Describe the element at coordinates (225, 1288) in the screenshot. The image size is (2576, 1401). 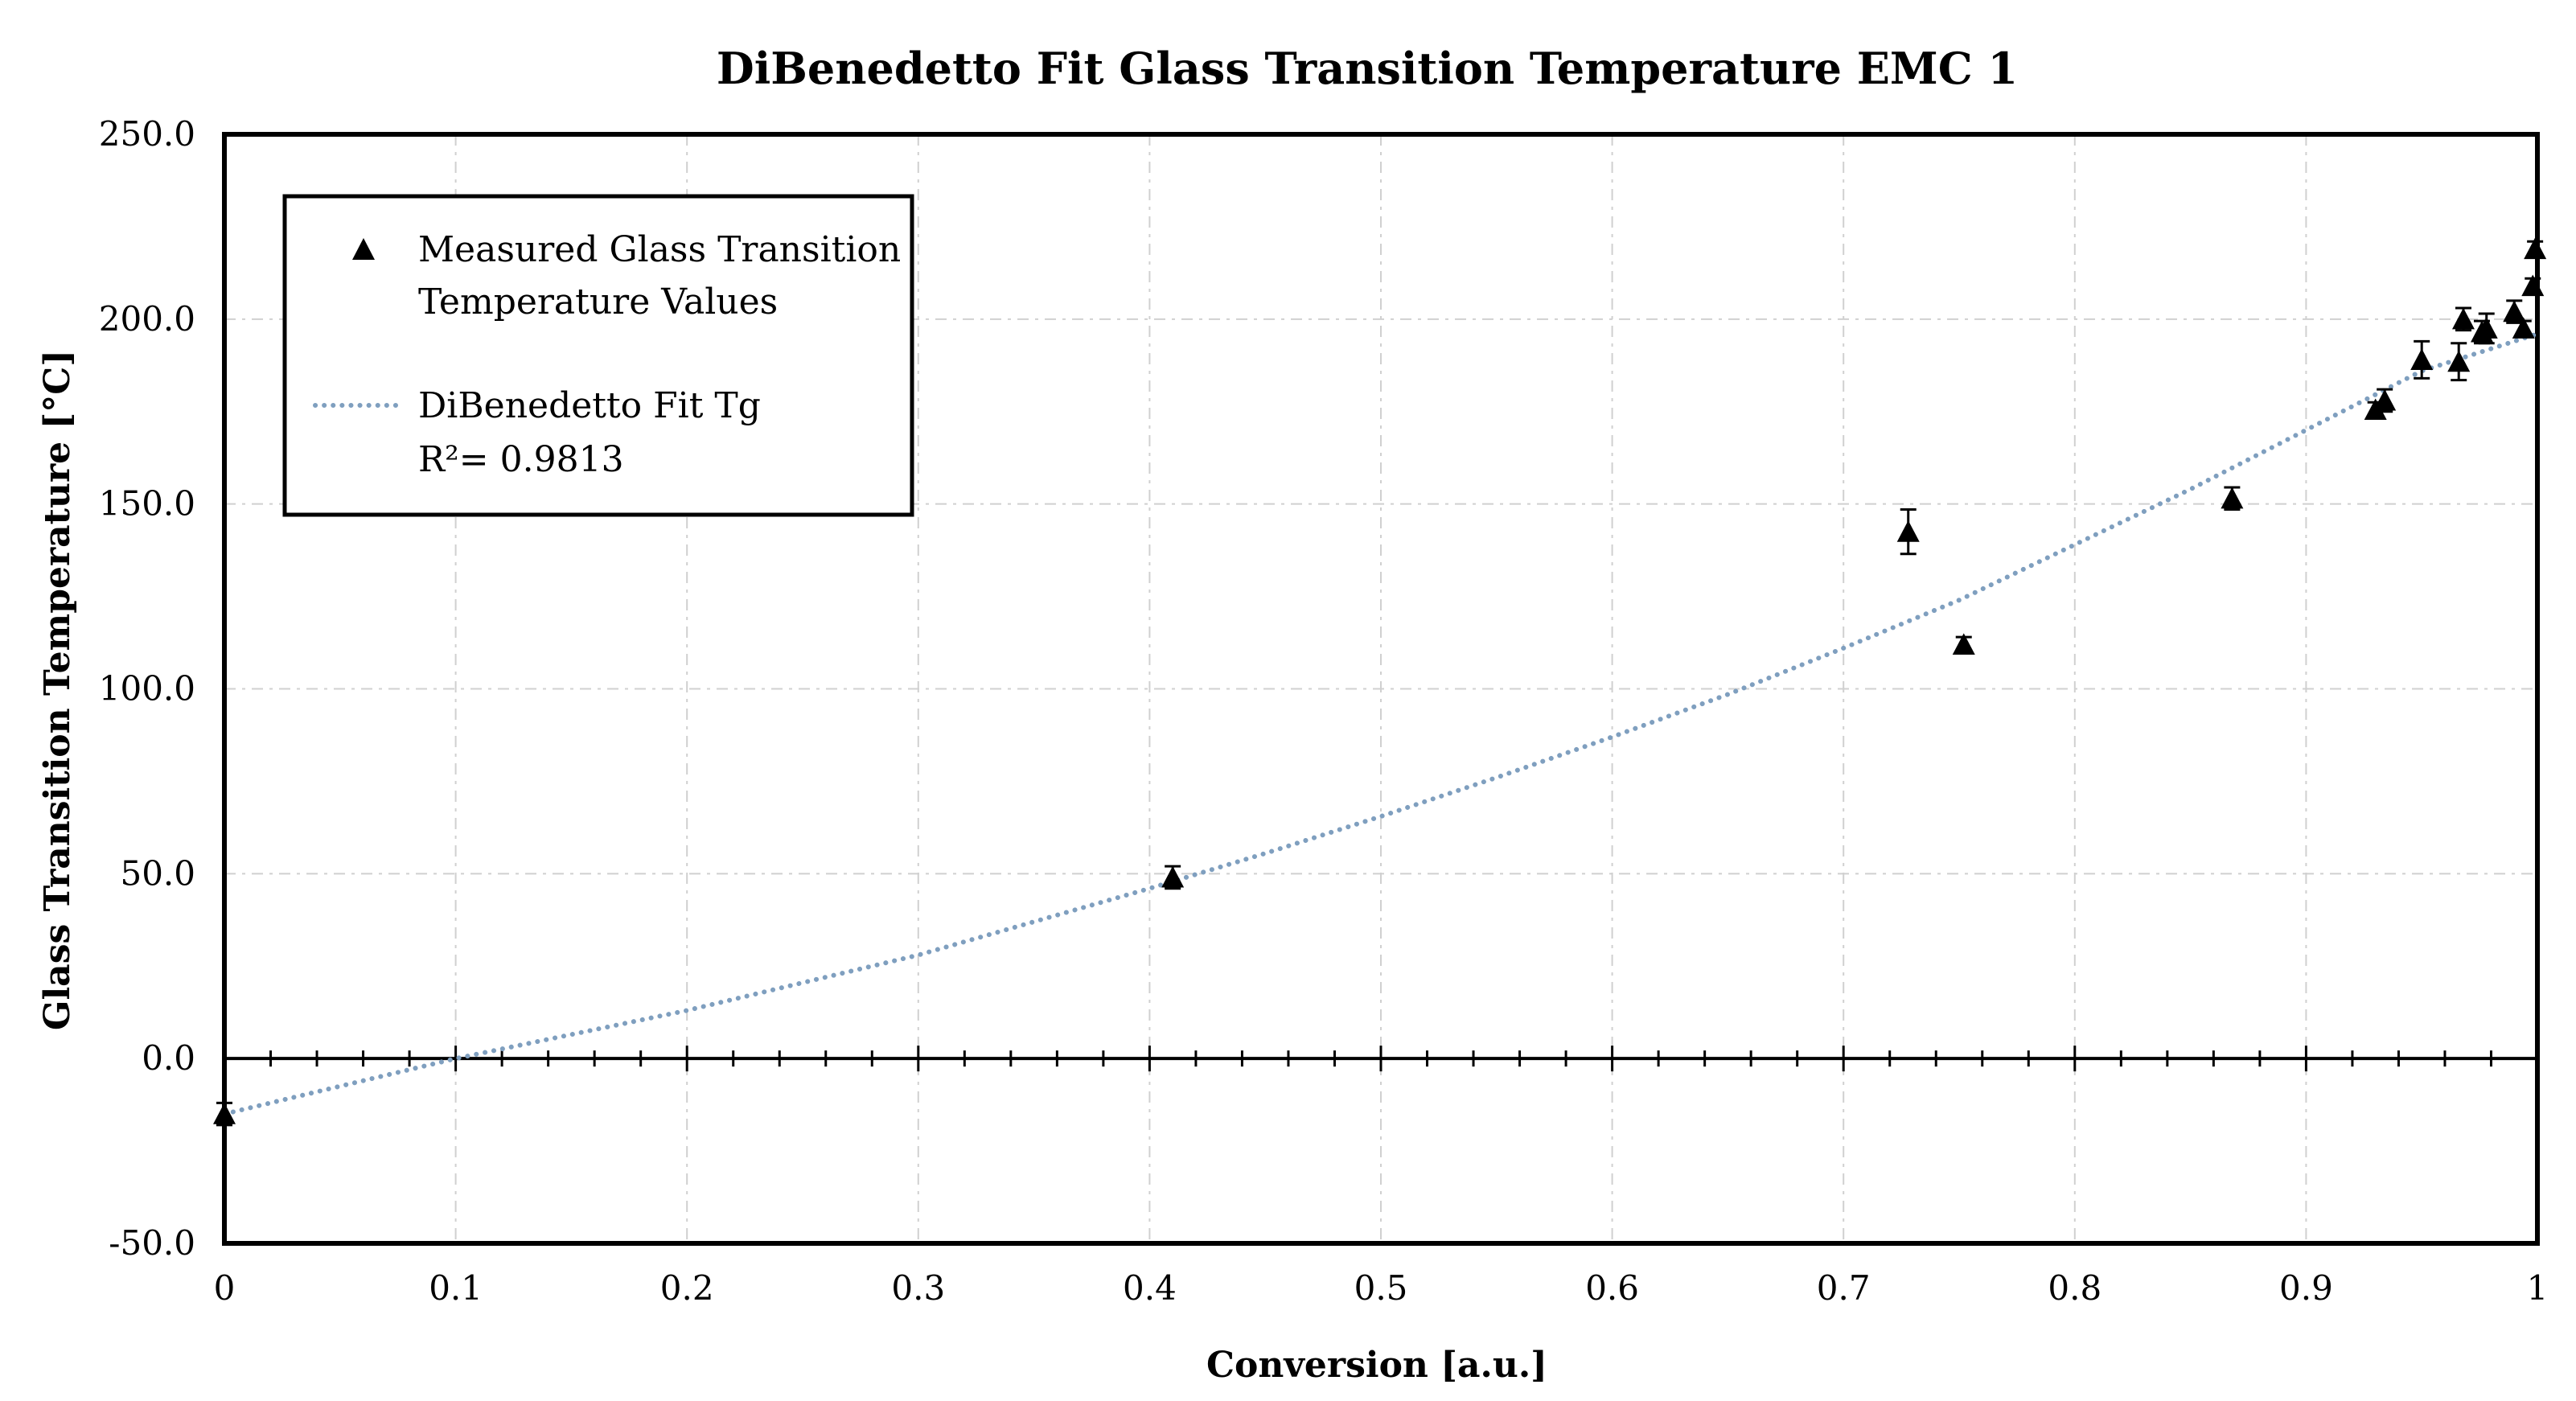
I see `x-tick-label: 0` at that location.